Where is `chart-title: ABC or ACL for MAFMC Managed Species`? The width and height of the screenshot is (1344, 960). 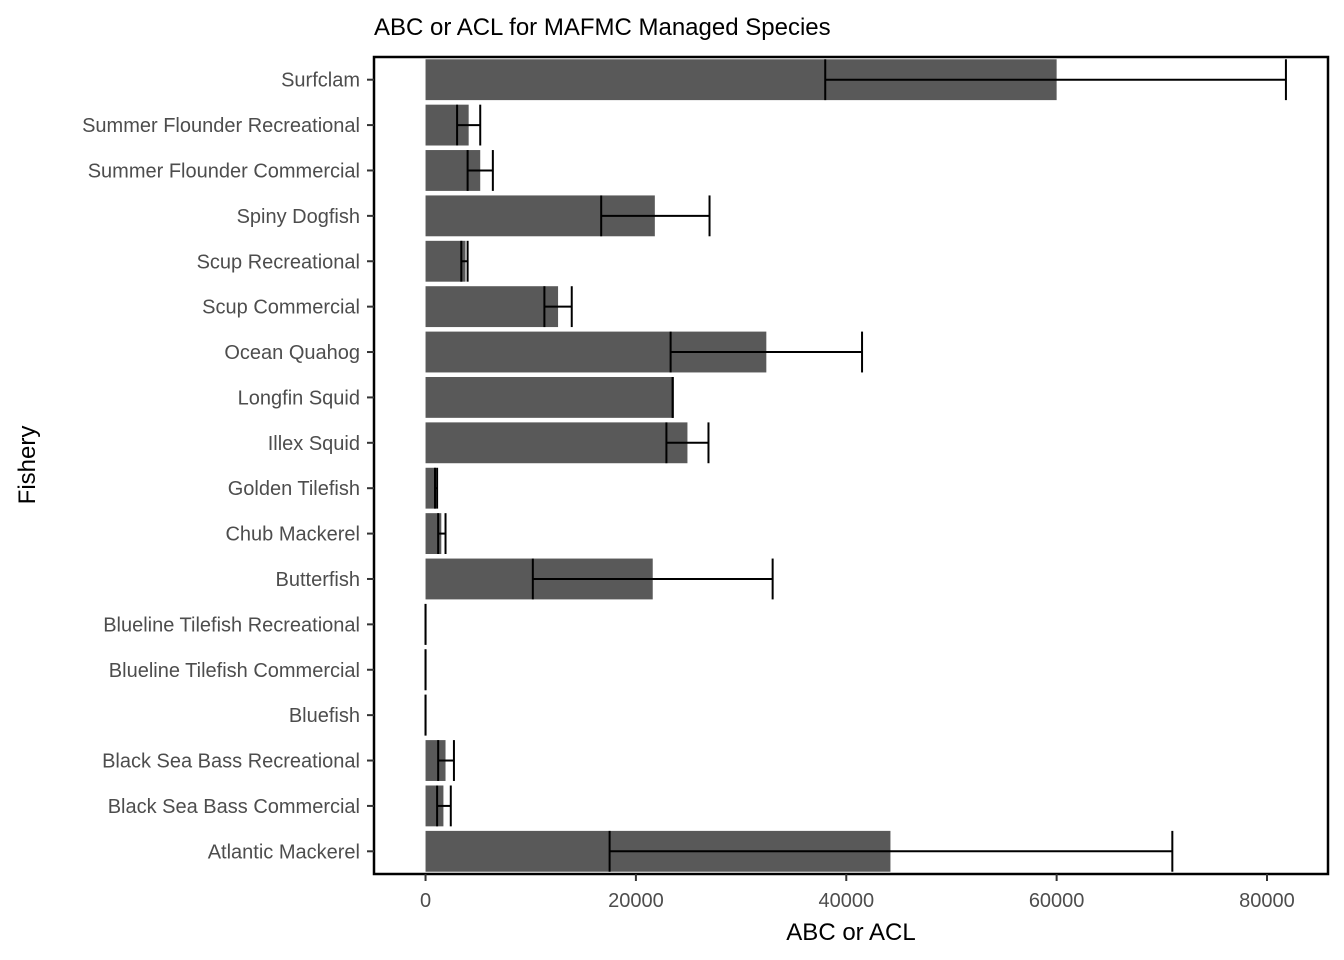 chart-title: ABC or ACL for MAFMC Managed Species is located at coordinates (602, 27).